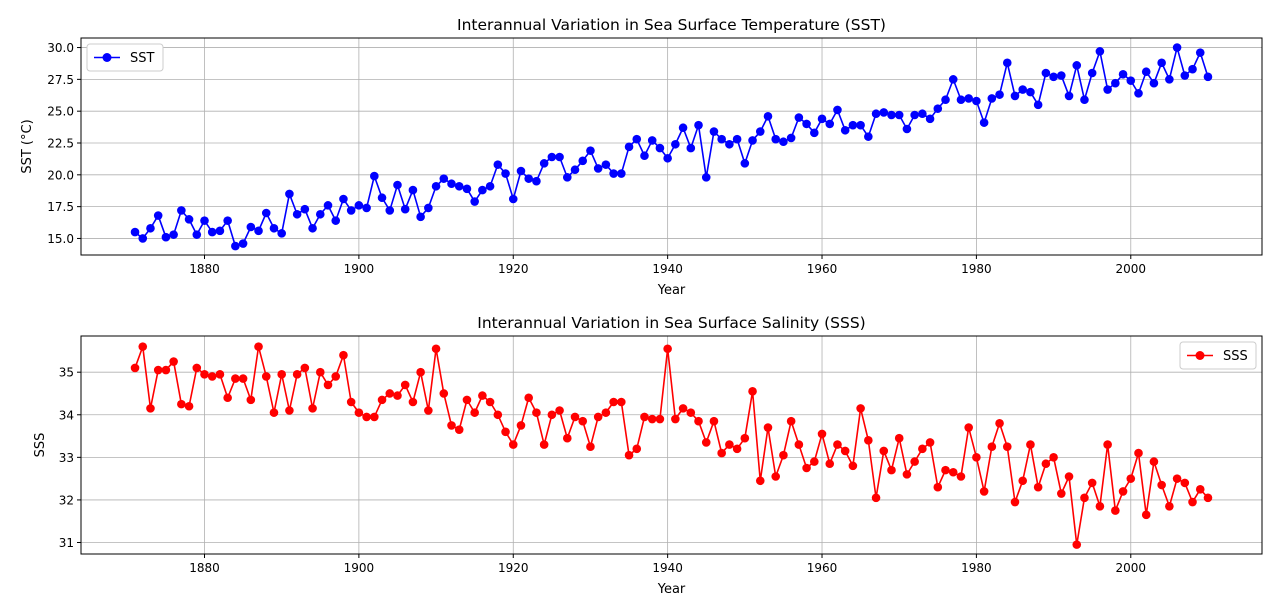 The width and height of the screenshot is (1280, 612). Describe the element at coordinates (1131, 568) in the screenshot. I see `sss-x-tick-label: 2000` at that location.